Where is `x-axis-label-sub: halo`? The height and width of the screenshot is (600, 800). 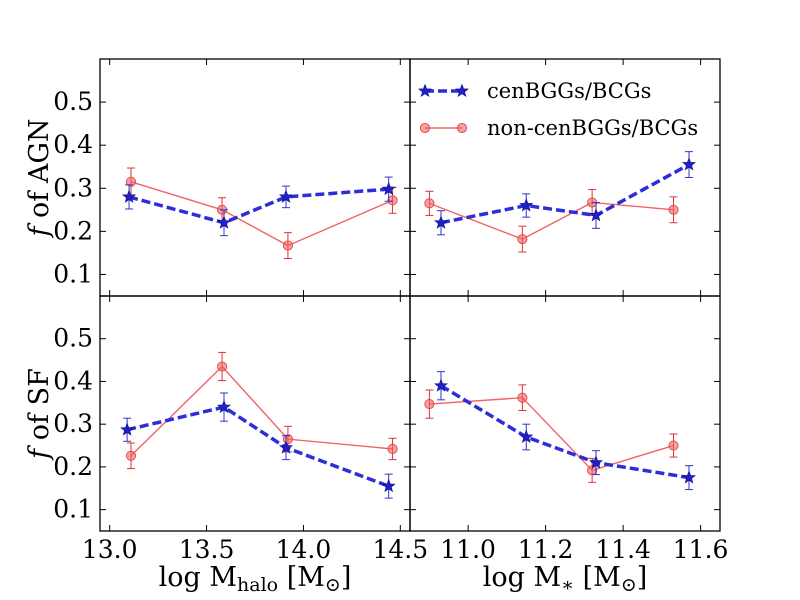 x-axis-label-sub: halo is located at coordinates (257, 585).